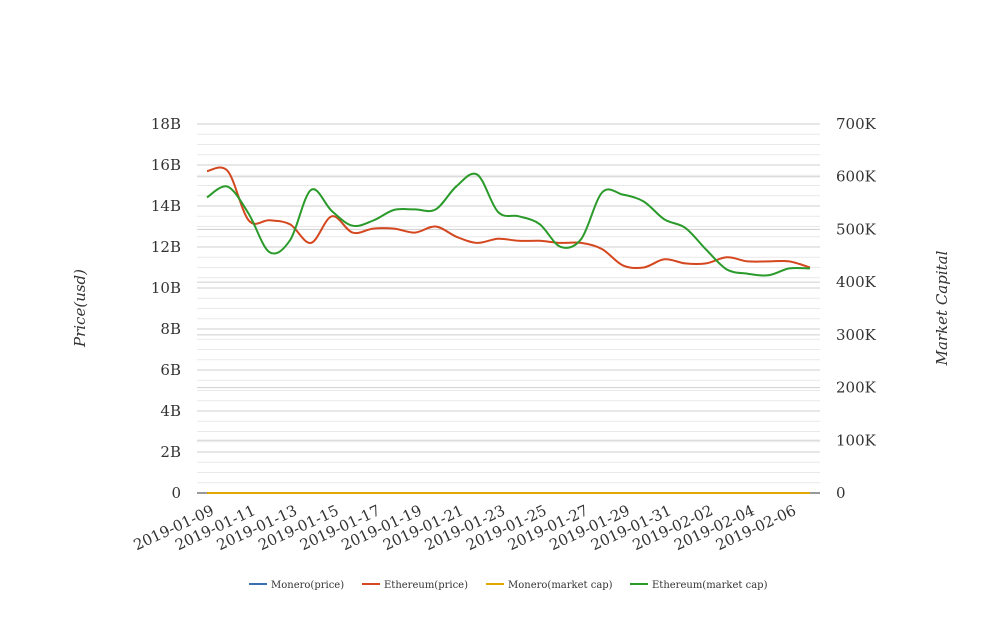 The width and height of the screenshot is (1008, 620). Describe the element at coordinates (856, 440) in the screenshot. I see `y-right-tick-label: 100K` at that location.